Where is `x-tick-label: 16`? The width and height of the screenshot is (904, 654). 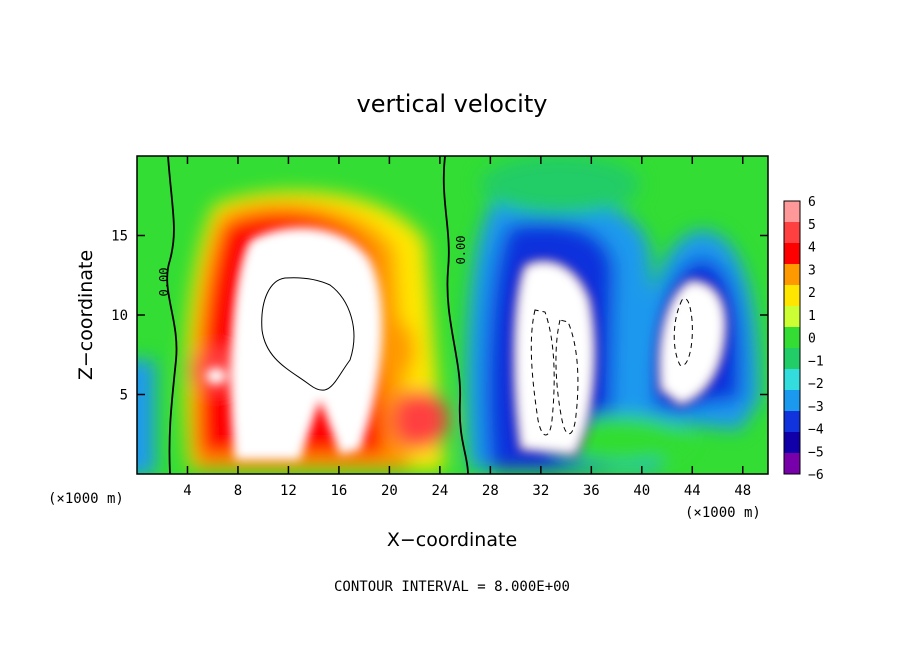 x-tick-label: 16 is located at coordinates (338, 491).